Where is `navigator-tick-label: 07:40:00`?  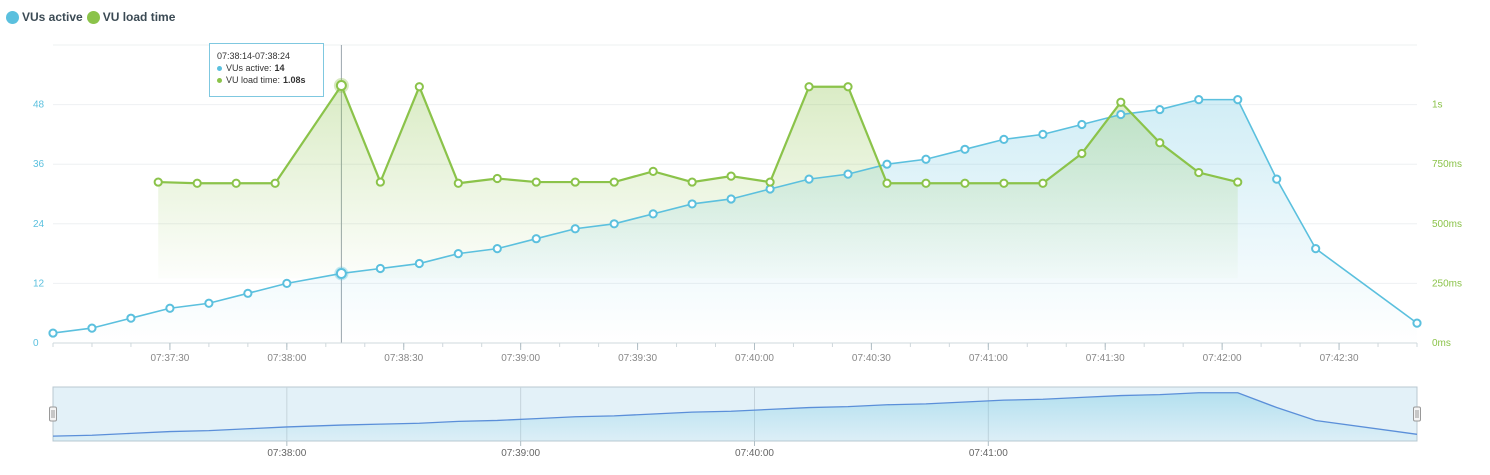 navigator-tick-label: 07:40:00 is located at coordinates (754, 453).